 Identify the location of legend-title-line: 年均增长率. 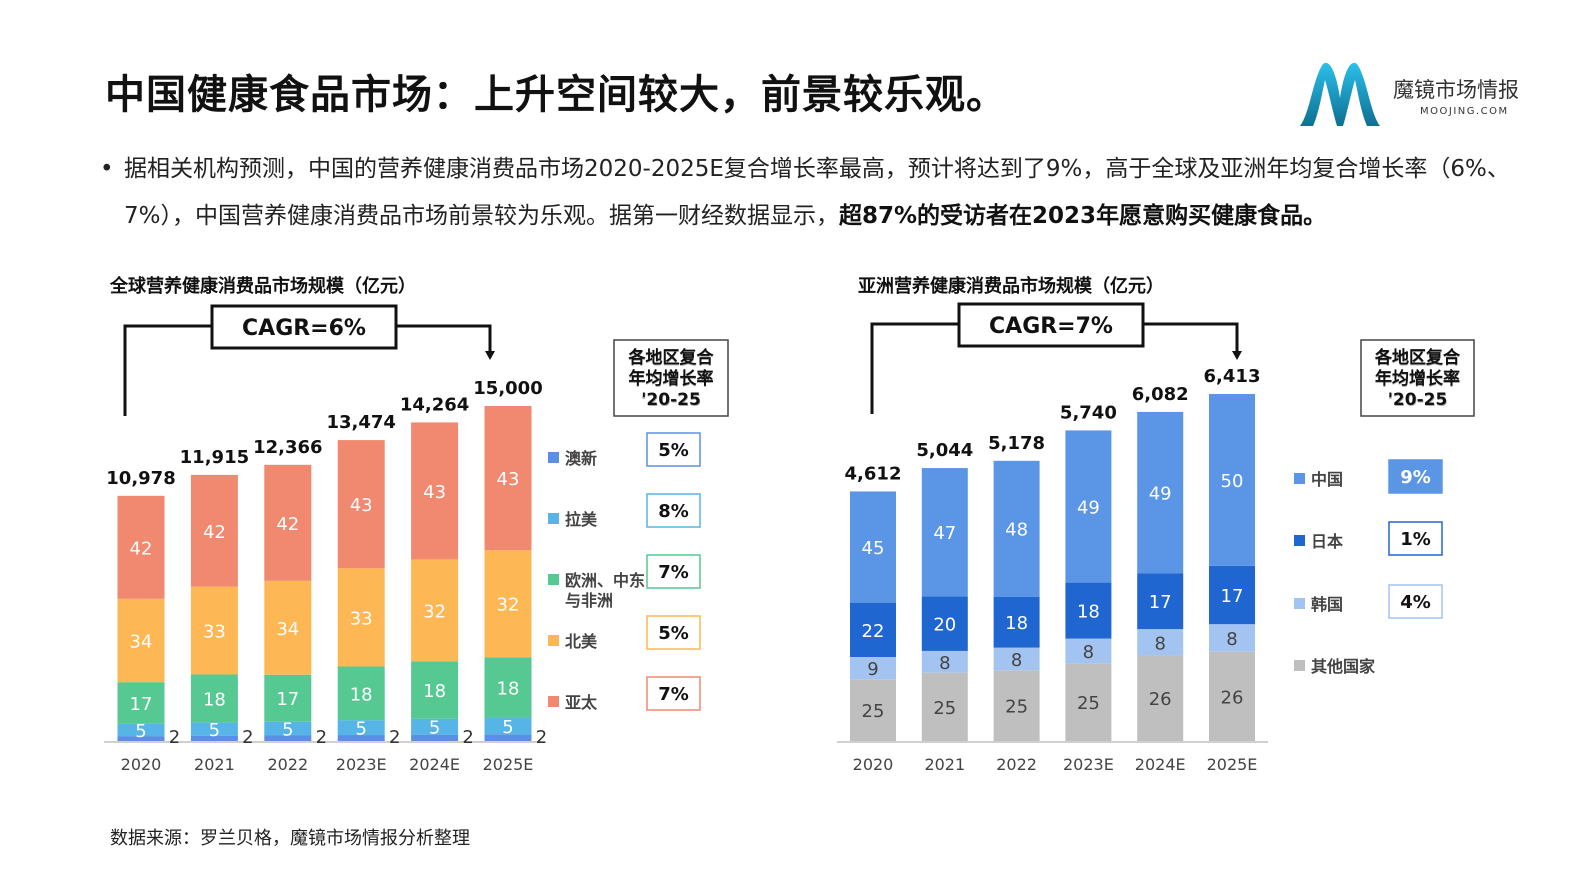
(1417, 379).